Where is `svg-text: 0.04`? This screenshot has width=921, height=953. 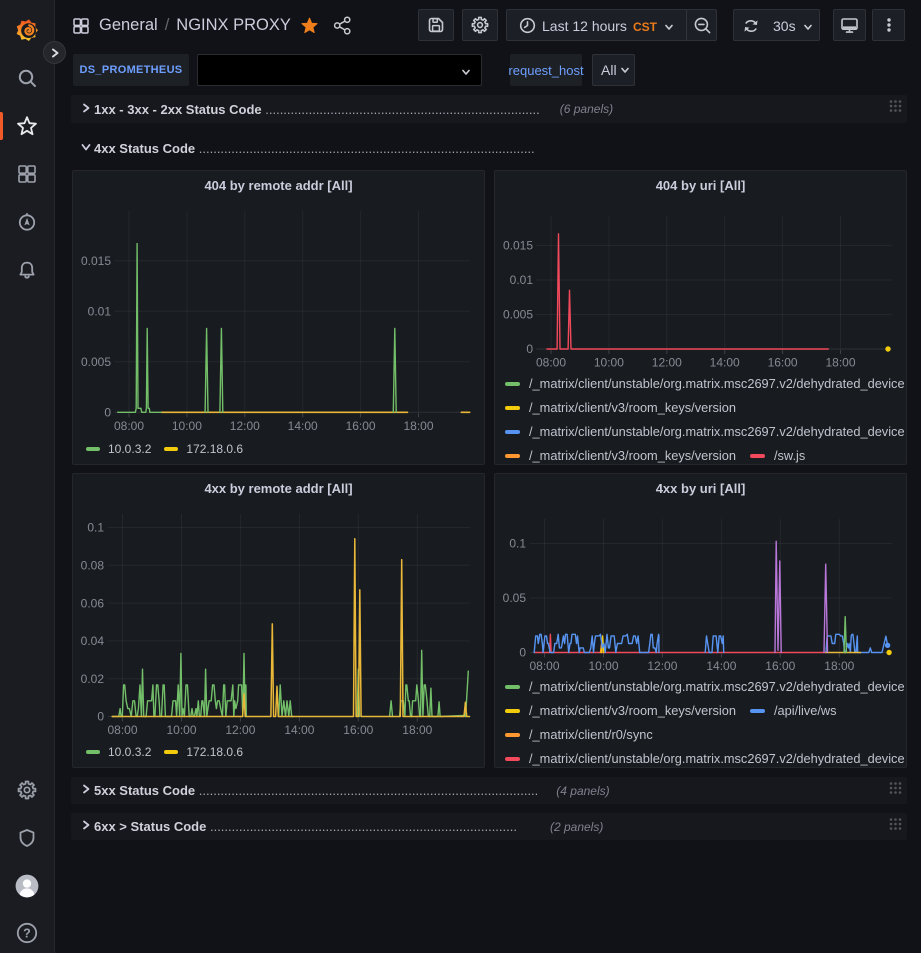
svg-text: 0.04 is located at coordinates (93, 641).